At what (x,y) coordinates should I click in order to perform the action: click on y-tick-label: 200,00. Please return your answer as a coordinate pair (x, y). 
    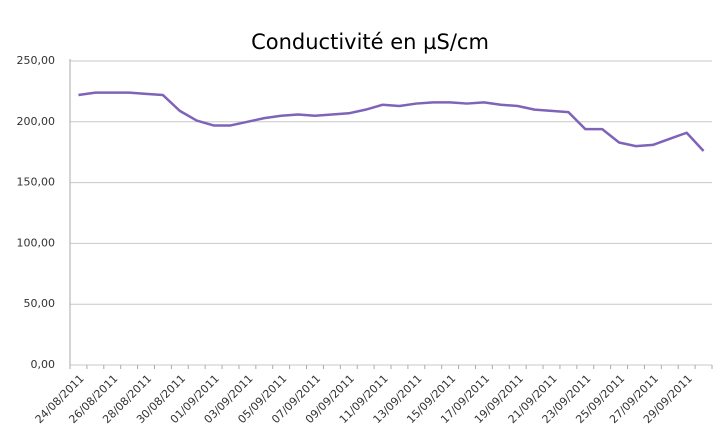
    Looking at the image, I should click on (36, 121).